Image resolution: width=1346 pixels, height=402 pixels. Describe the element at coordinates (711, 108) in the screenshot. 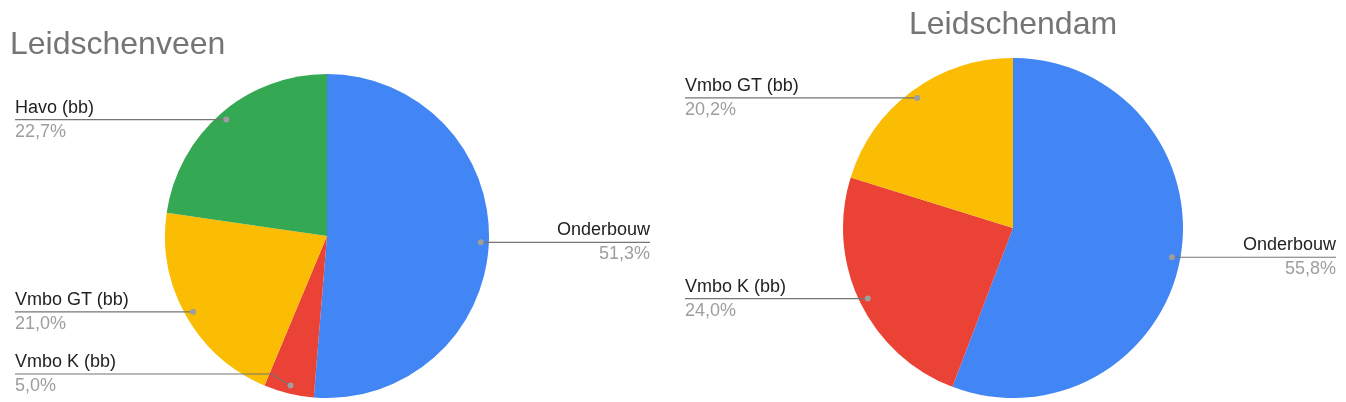

I see `data-label: 20,2%` at that location.